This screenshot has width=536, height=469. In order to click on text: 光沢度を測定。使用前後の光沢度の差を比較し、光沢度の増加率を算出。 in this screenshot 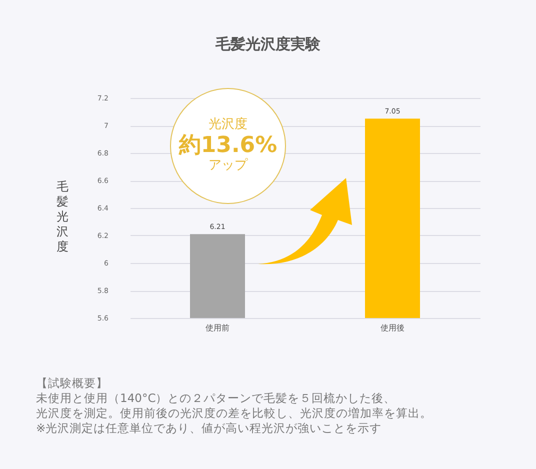, I will do `click(234, 413)`.